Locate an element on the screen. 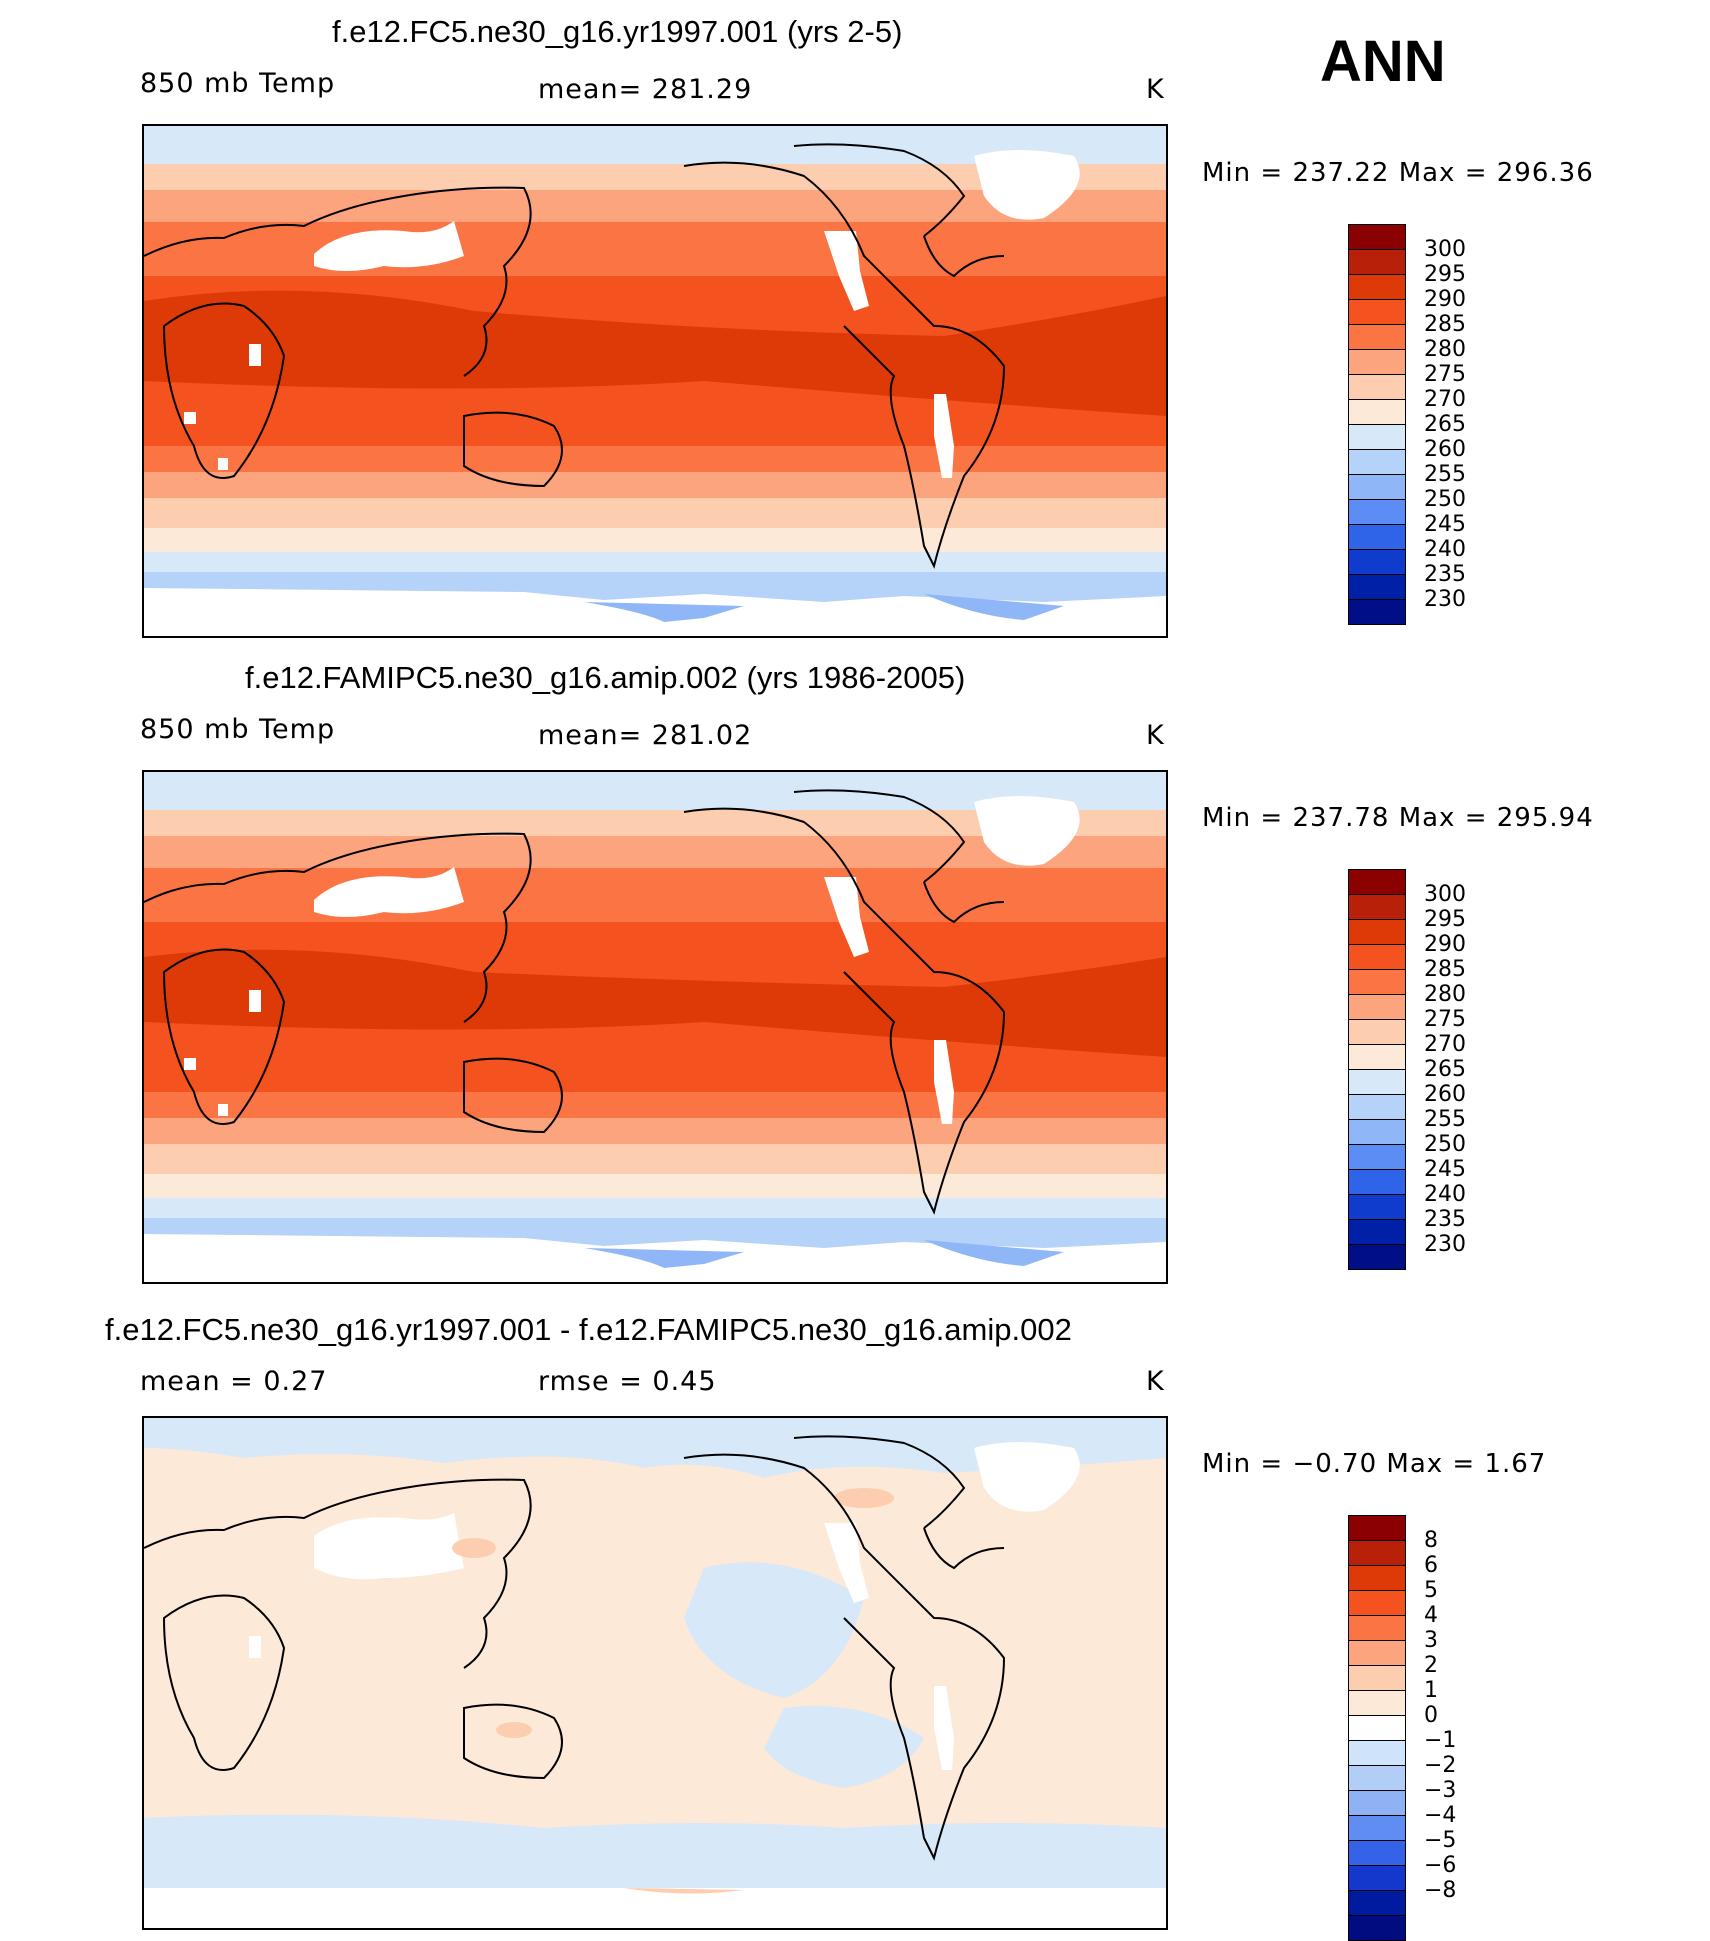 The height and width of the screenshot is (1941, 1710). panel-2-colorbar-label: 275 is located at coordinates (1445, 1019).